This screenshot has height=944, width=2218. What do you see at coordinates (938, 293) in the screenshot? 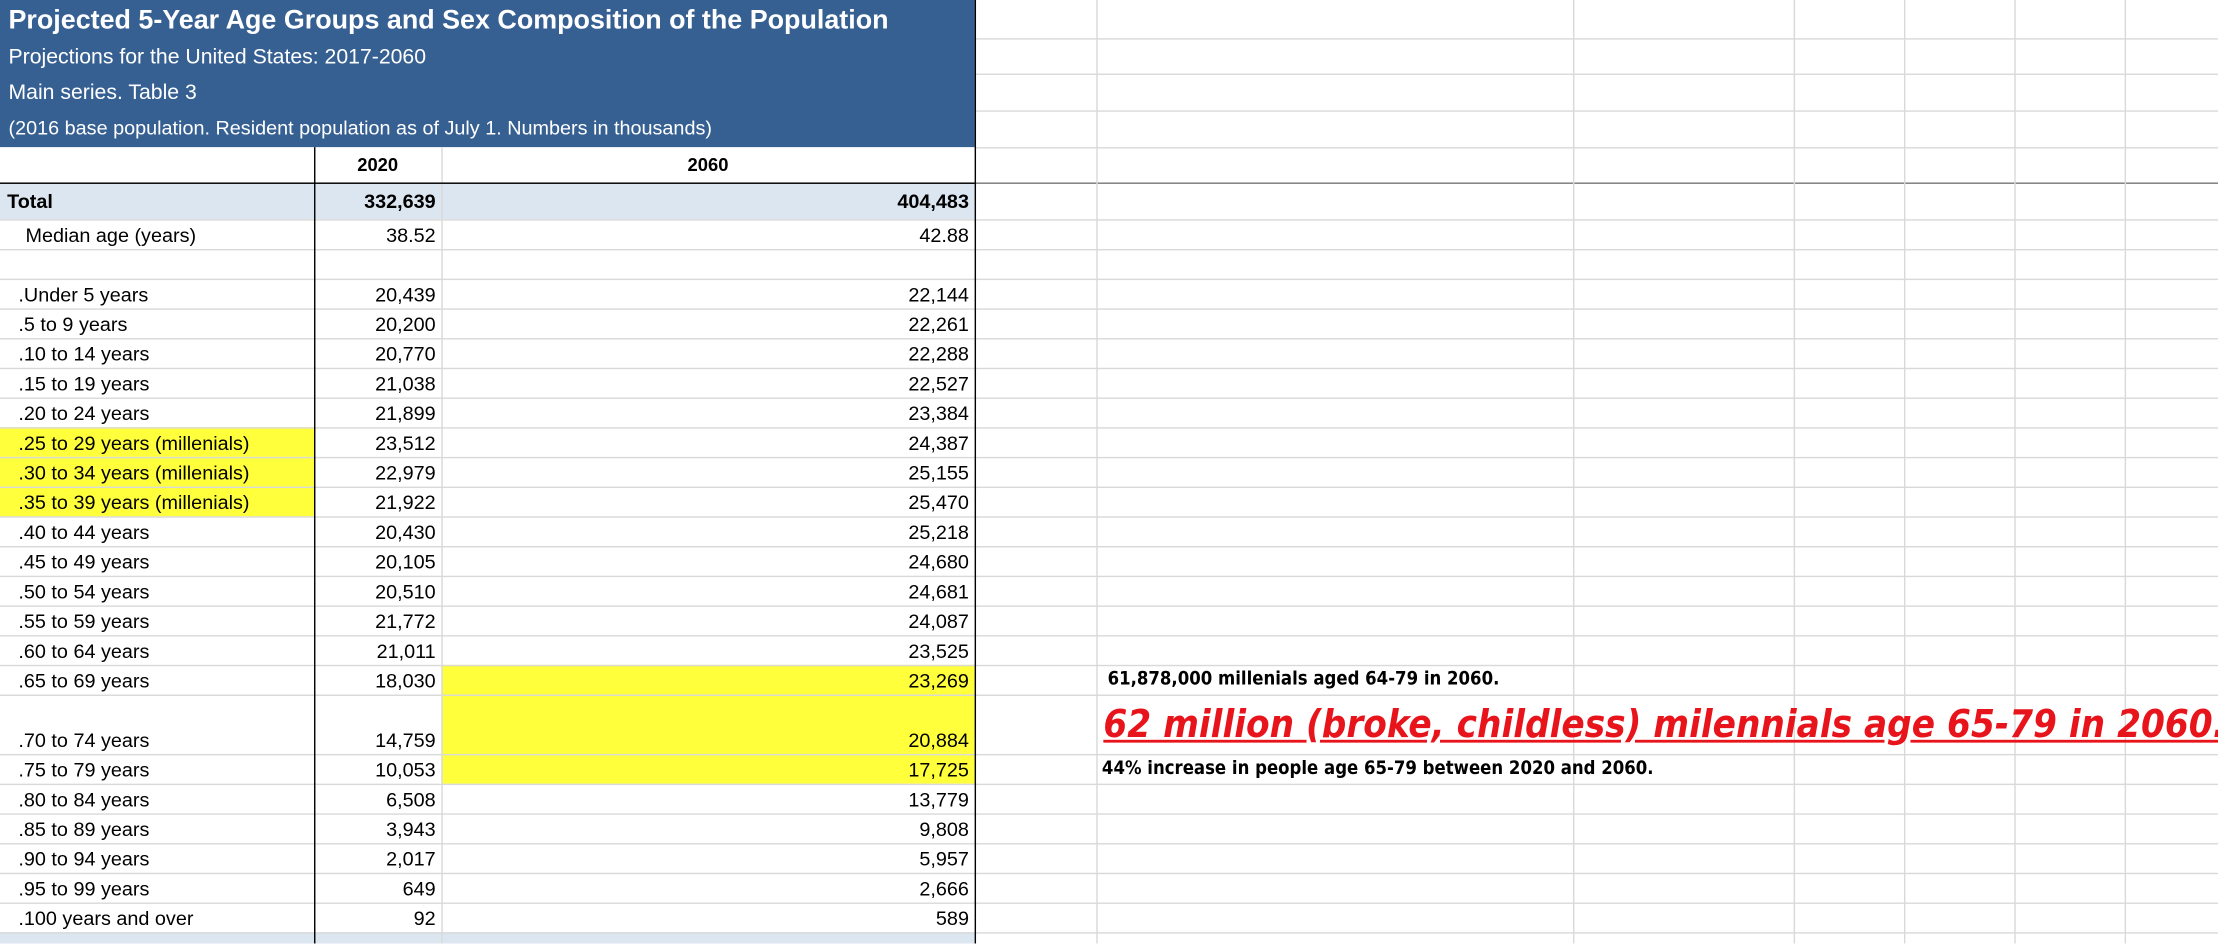
I see `cell-value: 22,144` at bounding box center [938, 293].